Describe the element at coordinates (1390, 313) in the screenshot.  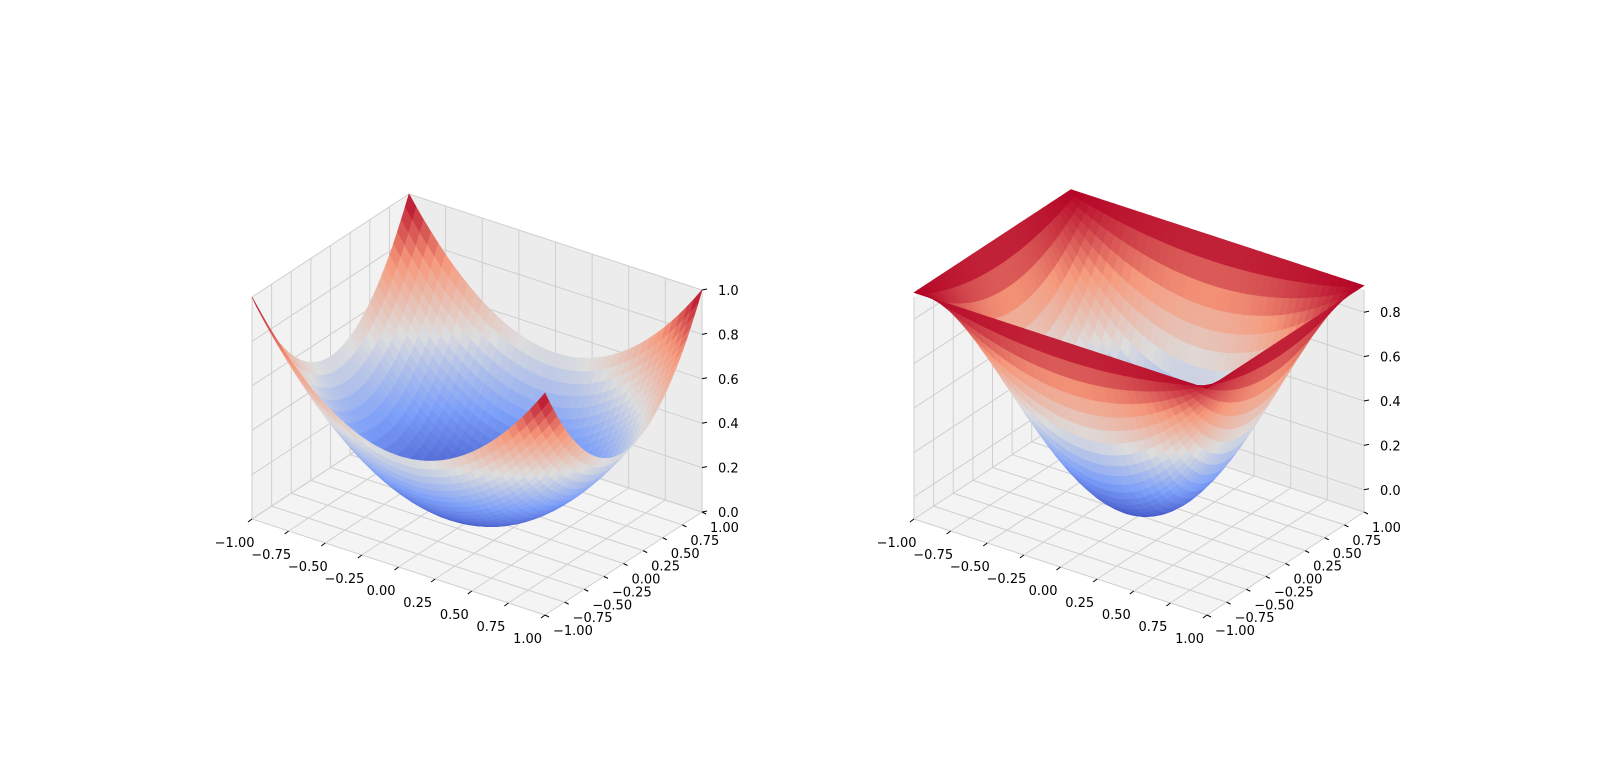
I see `z-tick-label: 0.8` at that location.